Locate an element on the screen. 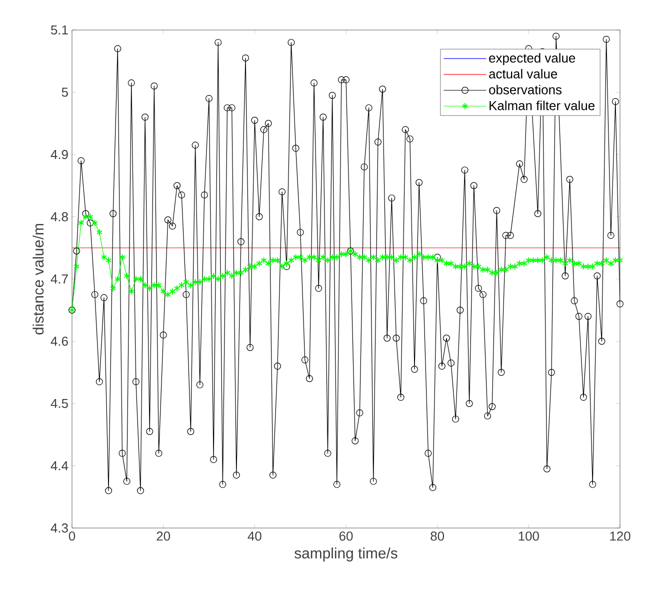 The image size is (650, 603). x-tick-label: 0 is located at coordinates (72, 536).